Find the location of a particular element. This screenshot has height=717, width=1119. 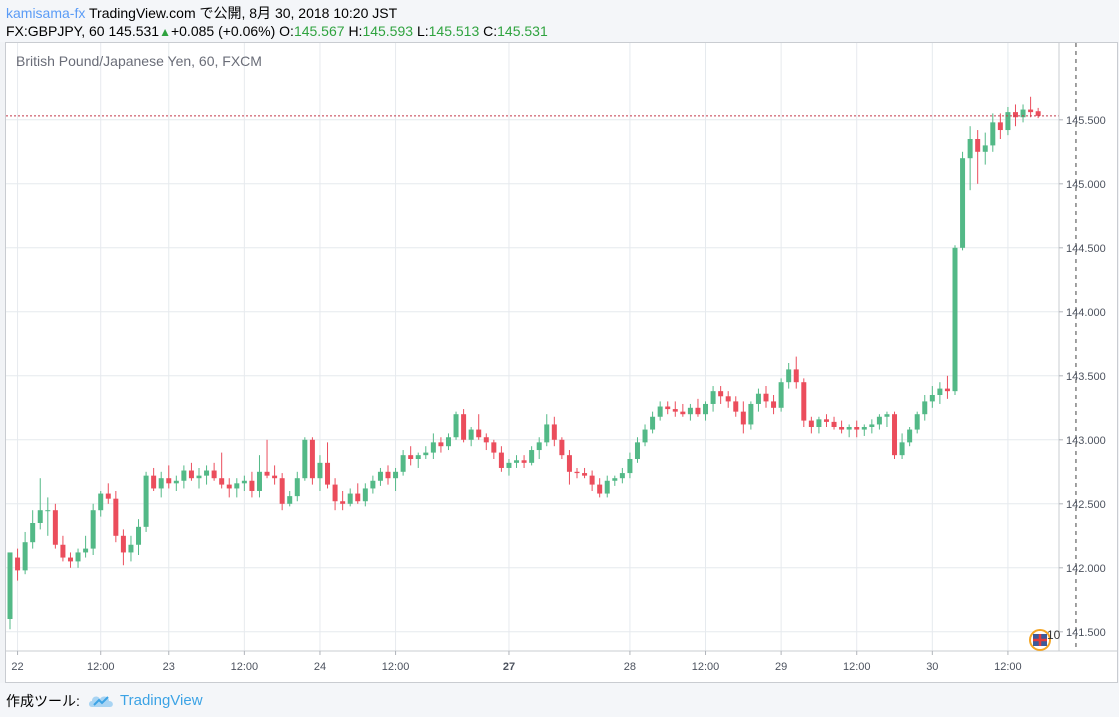

price-label: 143.000 is located at coordinates (1086, 441).